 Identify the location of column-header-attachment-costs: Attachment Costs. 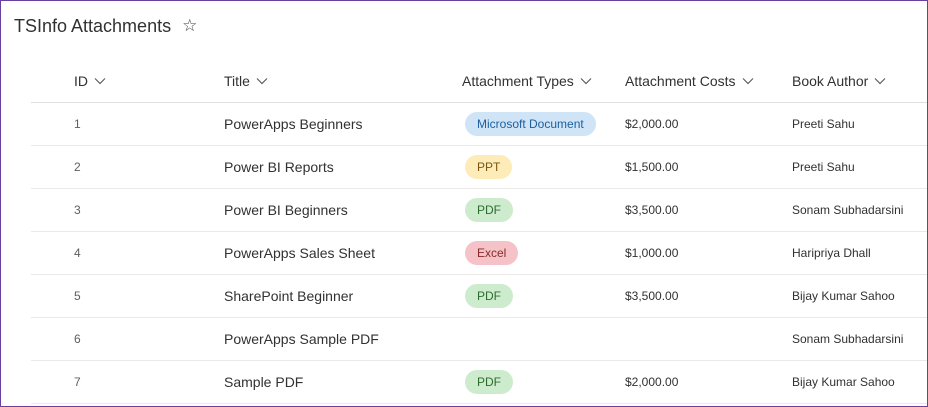
(689, 81).